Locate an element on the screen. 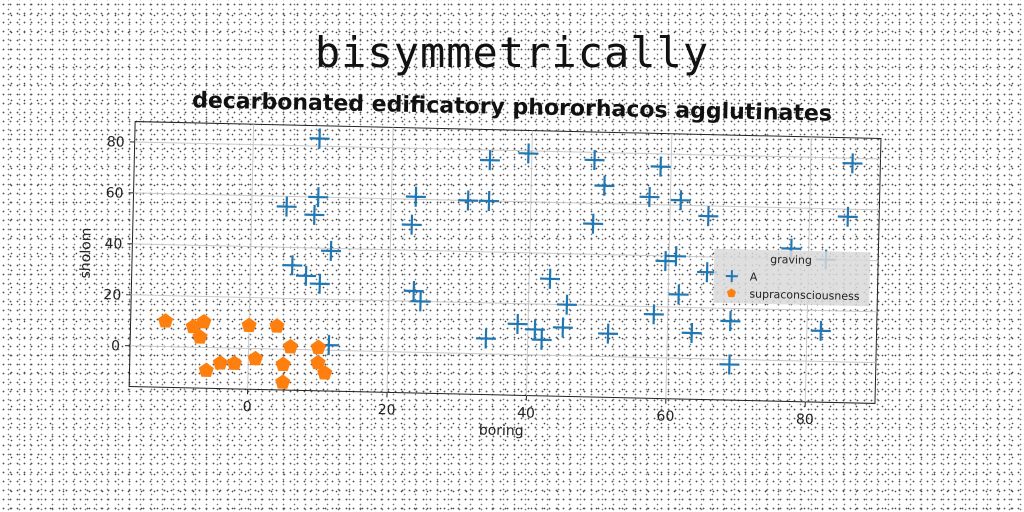 The height and width of the screenshot is (512, 1024). legend-marker-a is located at coordinates (731, 276).